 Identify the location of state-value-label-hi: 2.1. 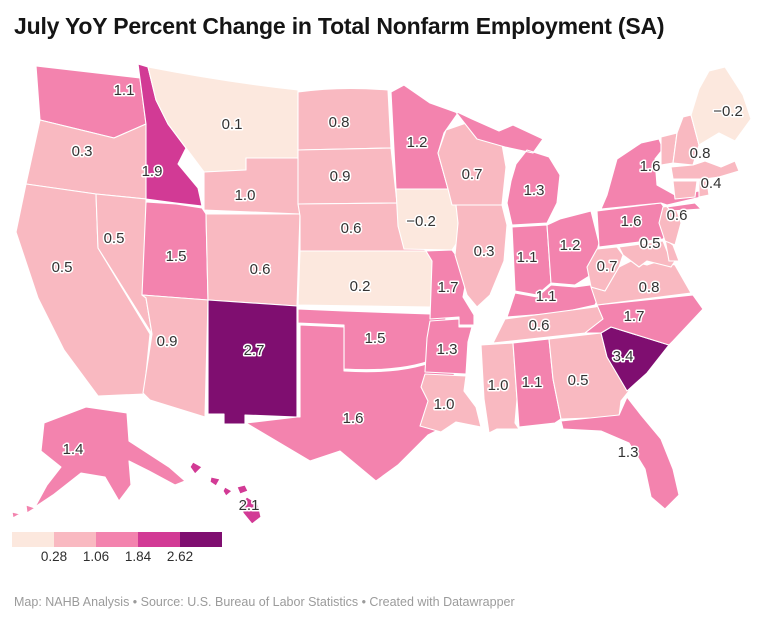
(249, 505).